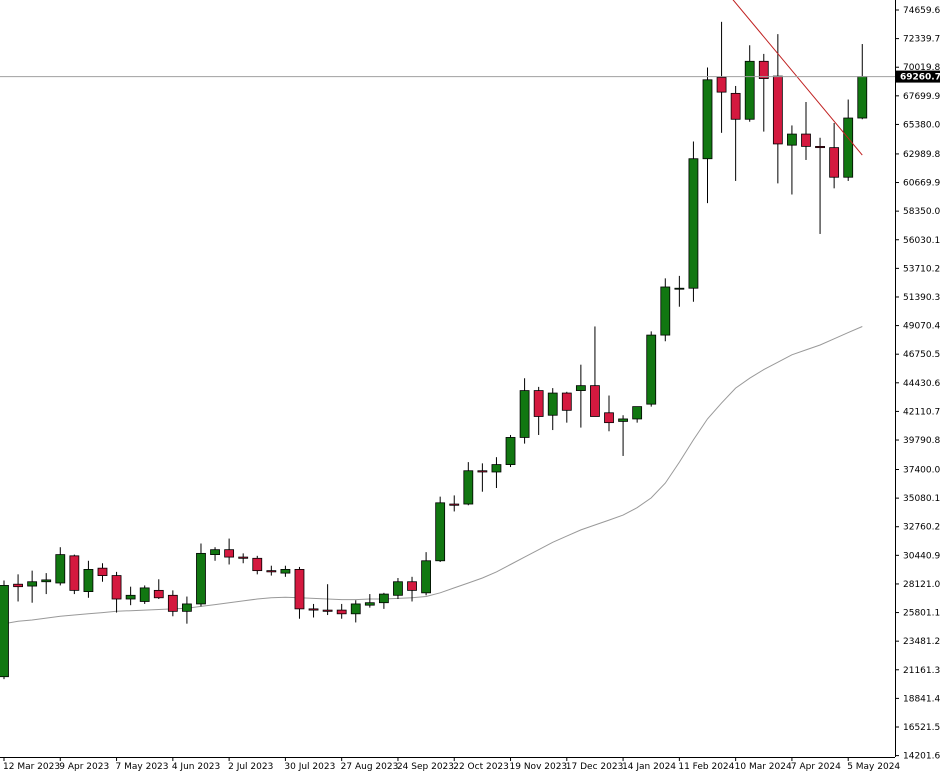 Image resolution: width=940 pixels, height=780 pixels. What do you see at coordinates (921, 642) in the screenshot?
I see `y-tick-label: 23481.20` at bounding box center [921, 642].